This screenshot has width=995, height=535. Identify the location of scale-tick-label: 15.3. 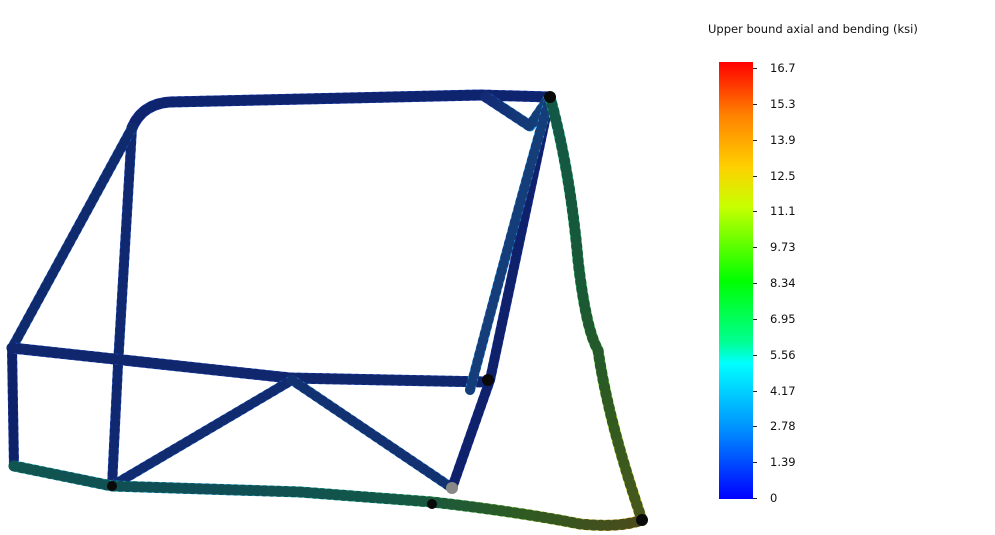
(783, 103).